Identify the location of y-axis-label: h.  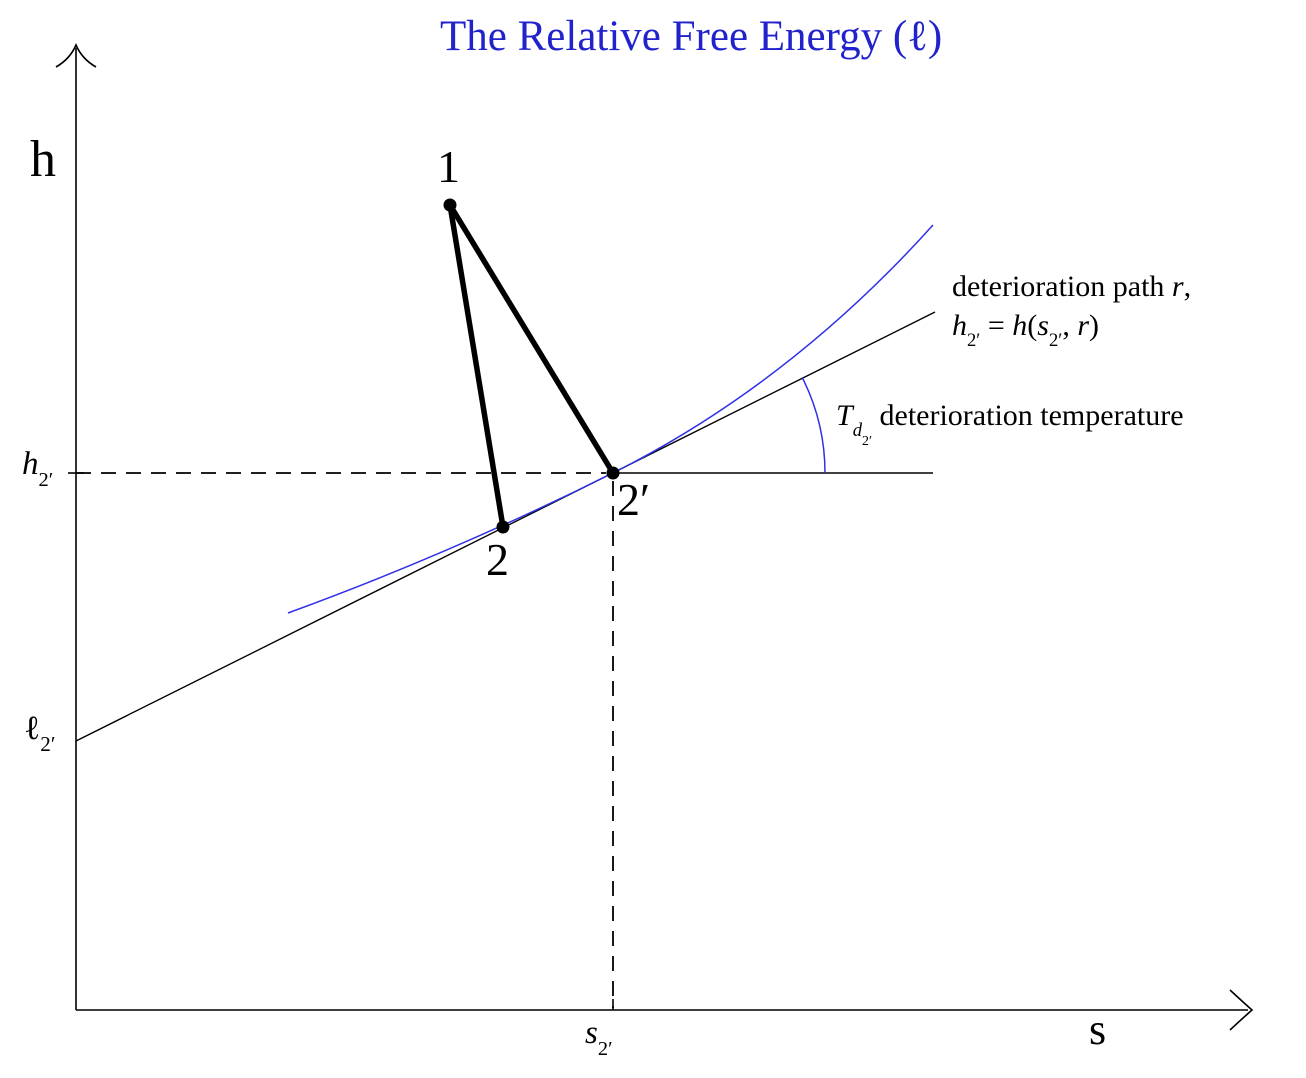
(43, 159).